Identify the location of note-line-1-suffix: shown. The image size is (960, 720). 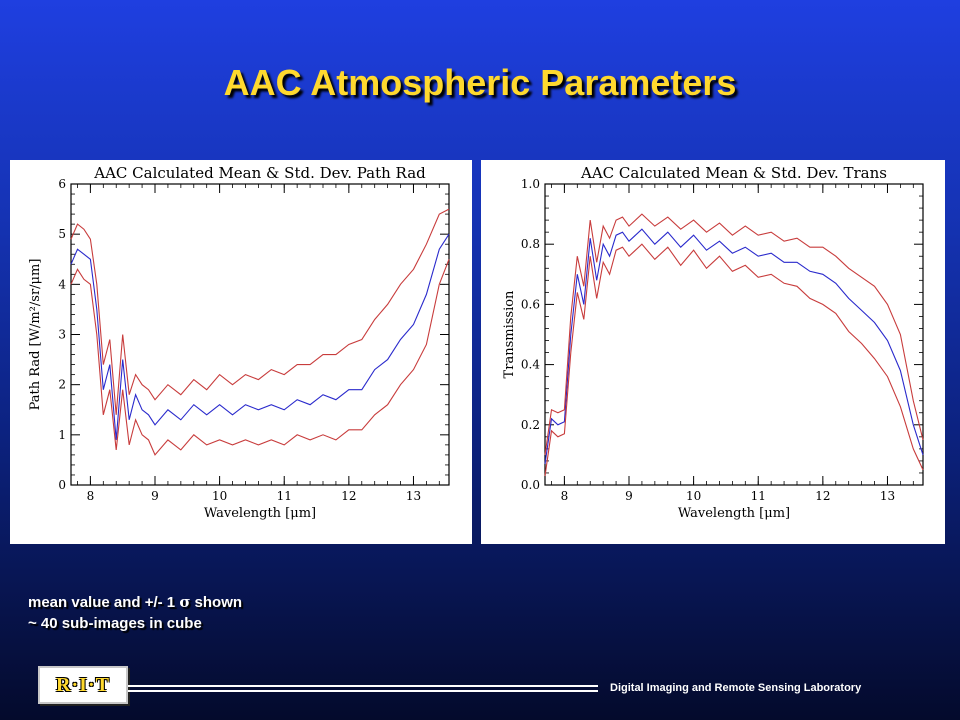
(216, 602).